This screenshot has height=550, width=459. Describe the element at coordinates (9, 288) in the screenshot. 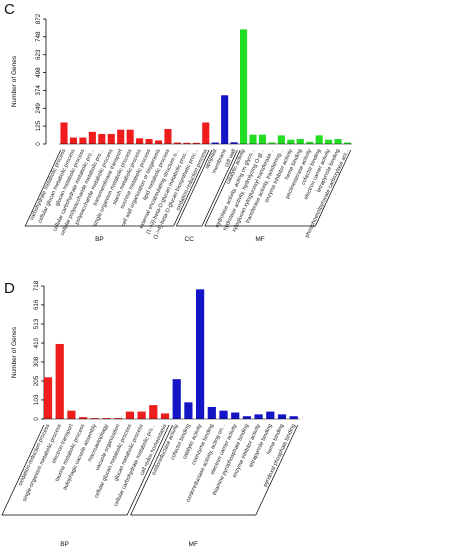

I see `panel-letter-d: D` at that location.